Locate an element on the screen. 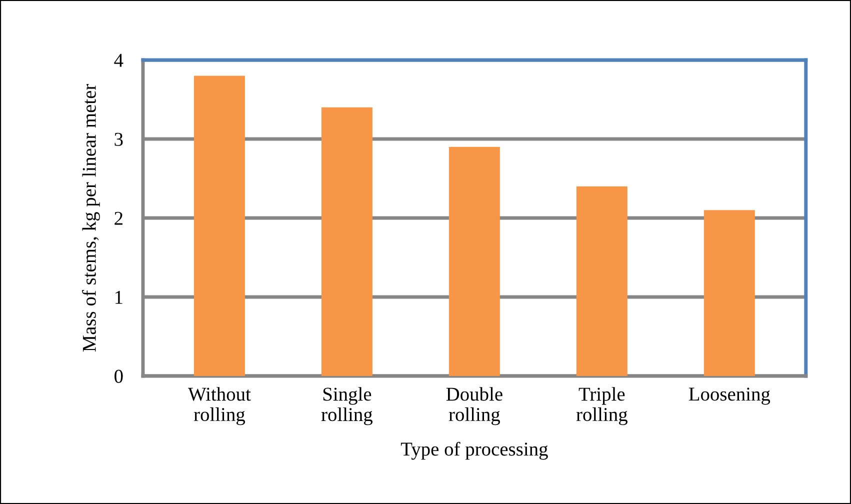  x-tick-label: Single rolling is located at coordinates (346, 406).